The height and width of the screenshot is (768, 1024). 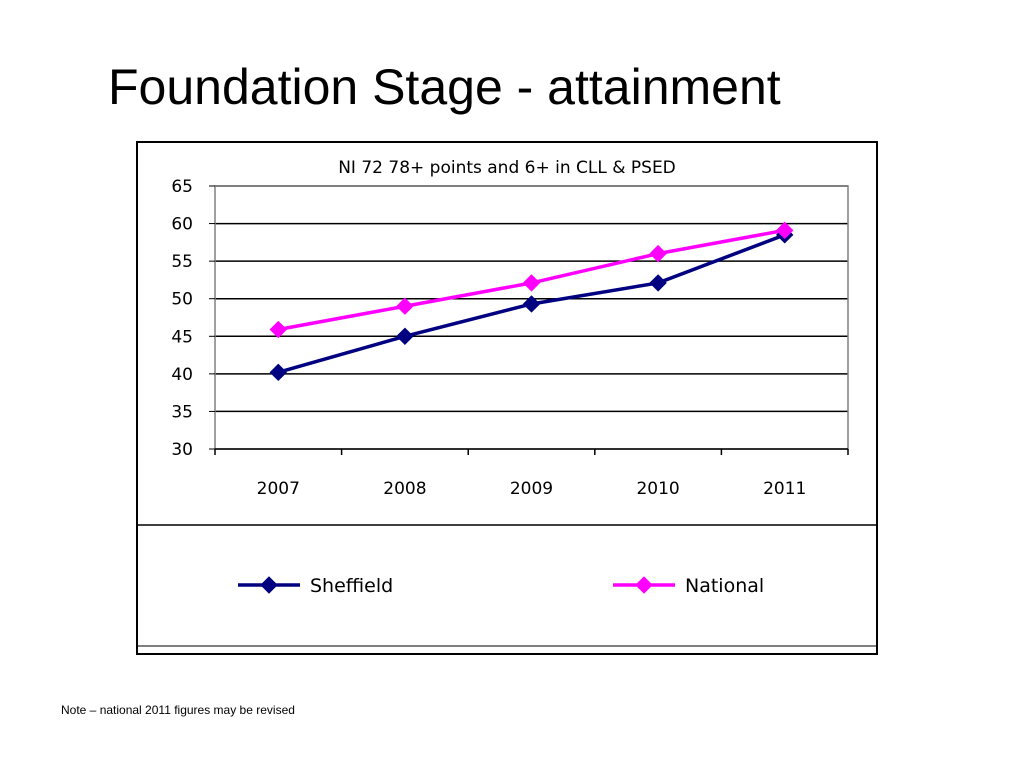 I want to click on legend-label: National, so click(x=724, y=586).